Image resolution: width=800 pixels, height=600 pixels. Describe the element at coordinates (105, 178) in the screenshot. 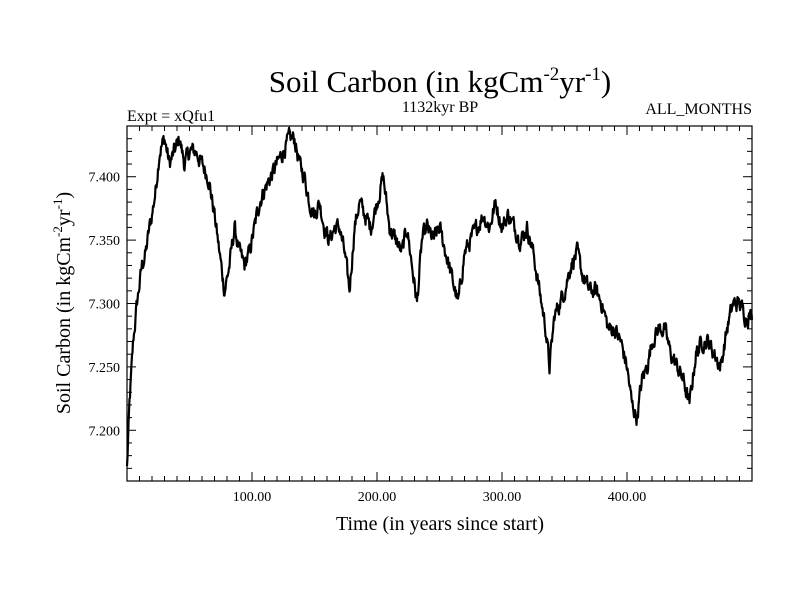

I see `y-tick-label: 7.400` at that location.